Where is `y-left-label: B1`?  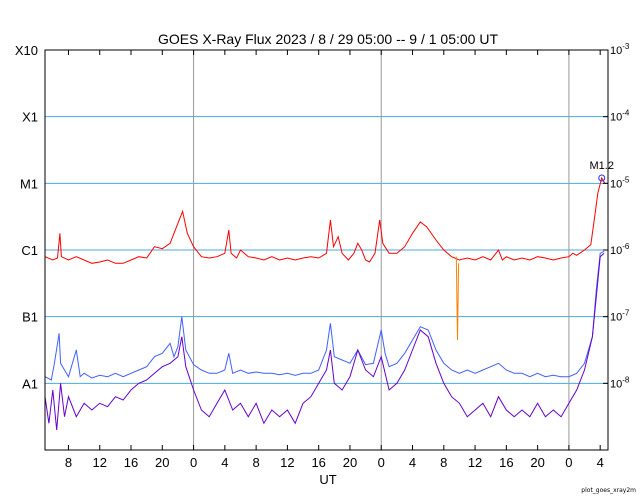
y-left-label: B1 is located at coordinates (30, 317).